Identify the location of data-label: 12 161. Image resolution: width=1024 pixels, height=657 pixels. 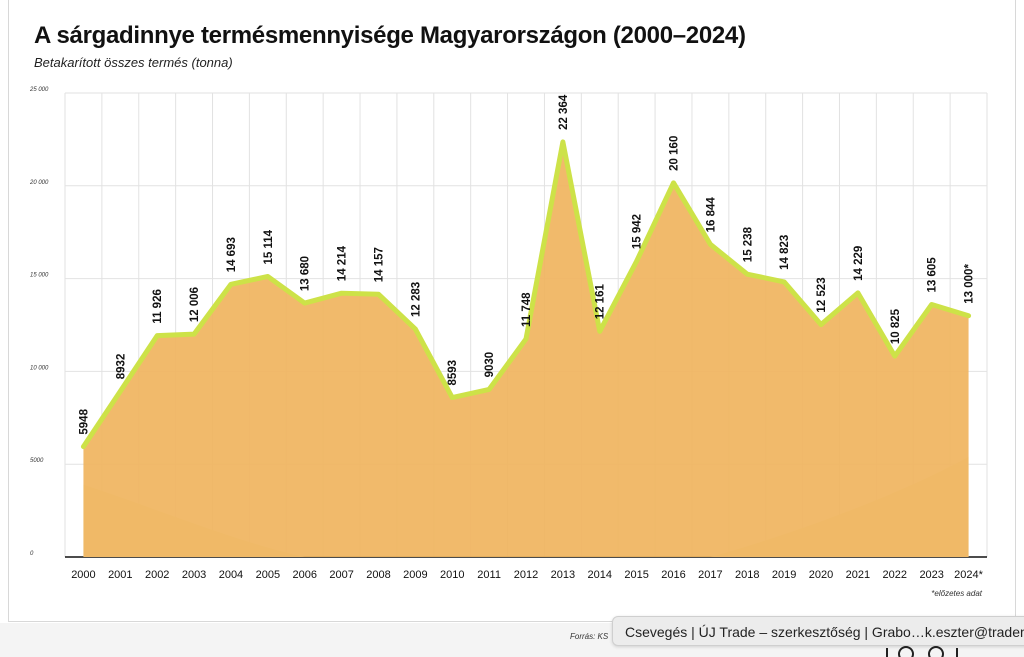
(601, 302).